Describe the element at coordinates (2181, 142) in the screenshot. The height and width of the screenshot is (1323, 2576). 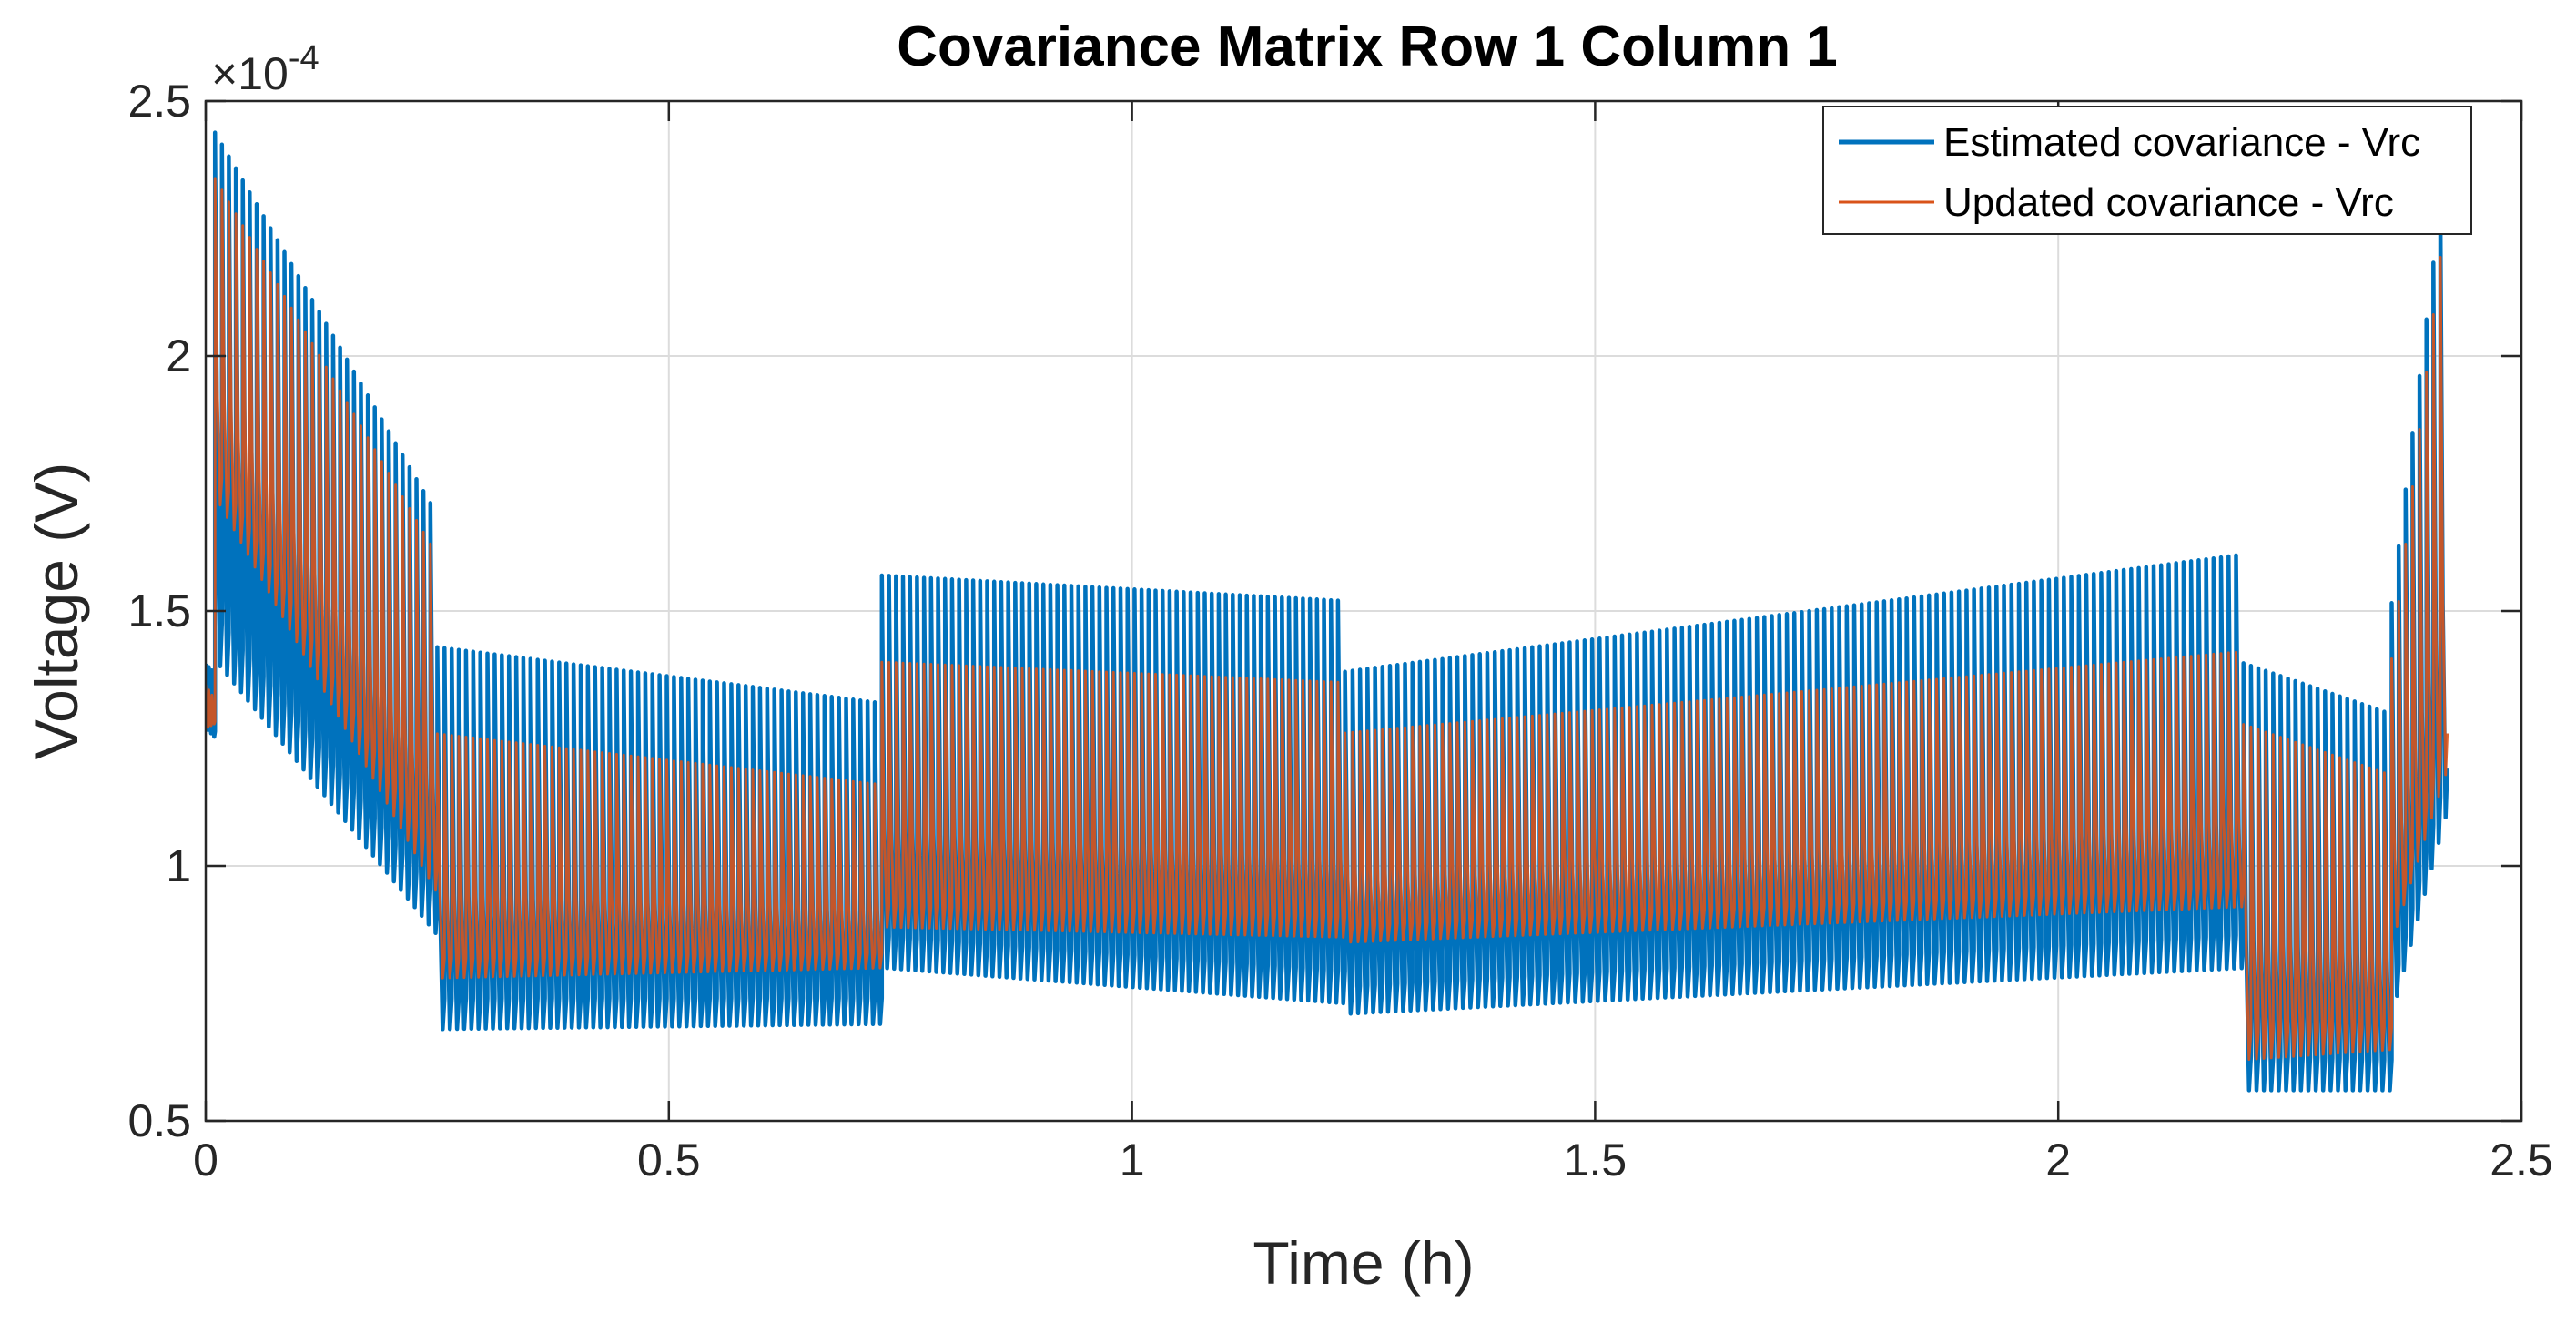
I see `legend-label-estimated: Estimated covariance - Vrc` at that location.